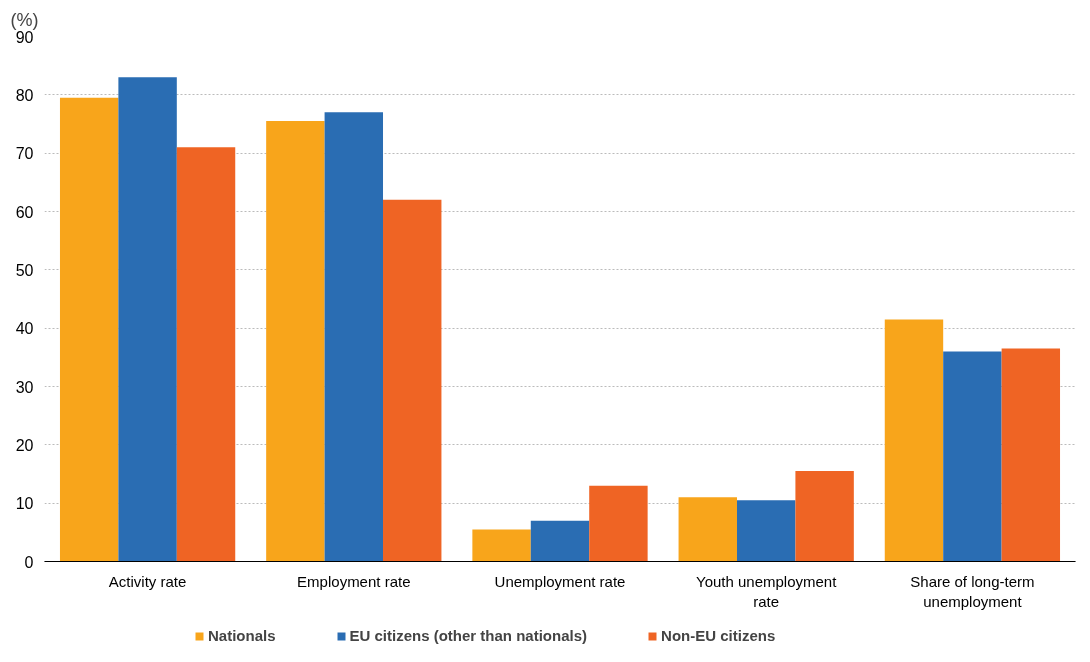 This screenshot has width=1090, height=662. What do you see at coordinates (972, 591) in the screenshot?
I see `x-tick-label: Share of long-term unemployment` at bounding box center [972, 591].